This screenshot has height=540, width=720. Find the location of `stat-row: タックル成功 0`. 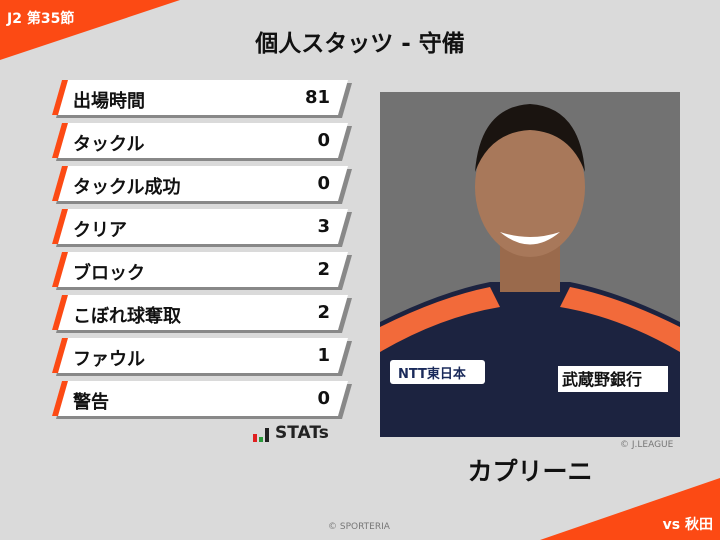

stat-row: タックル成功 0 is located at coordinates (202, 185).